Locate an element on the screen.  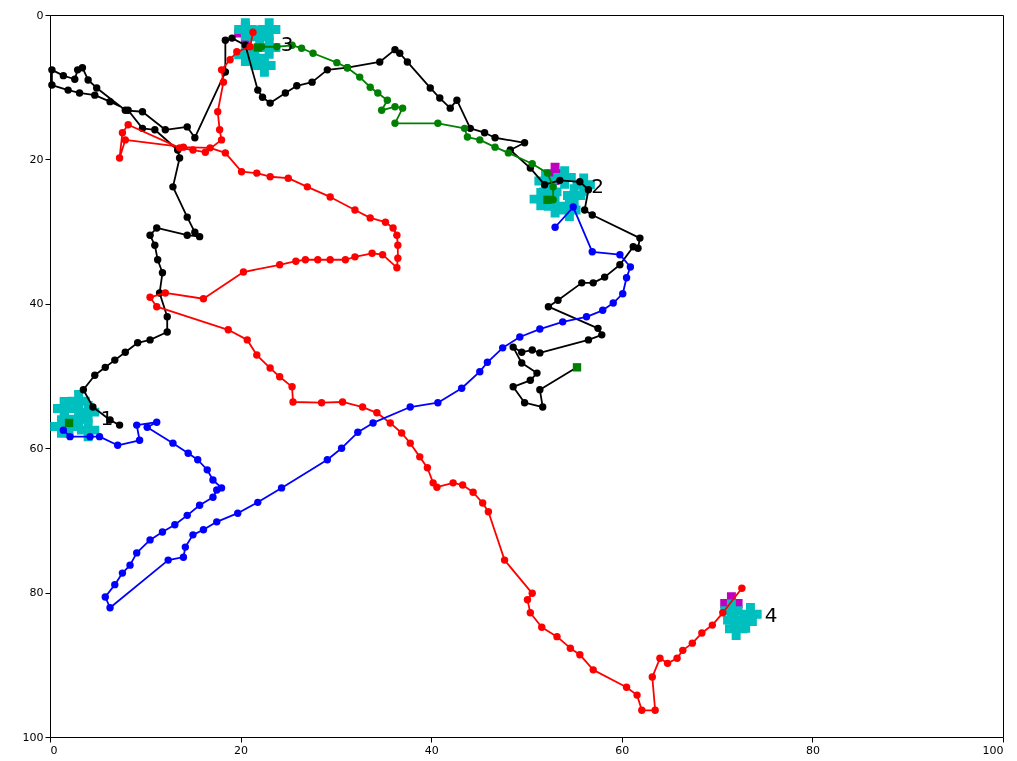
y-tick-label: 80 is located at coordinates (36, 593).